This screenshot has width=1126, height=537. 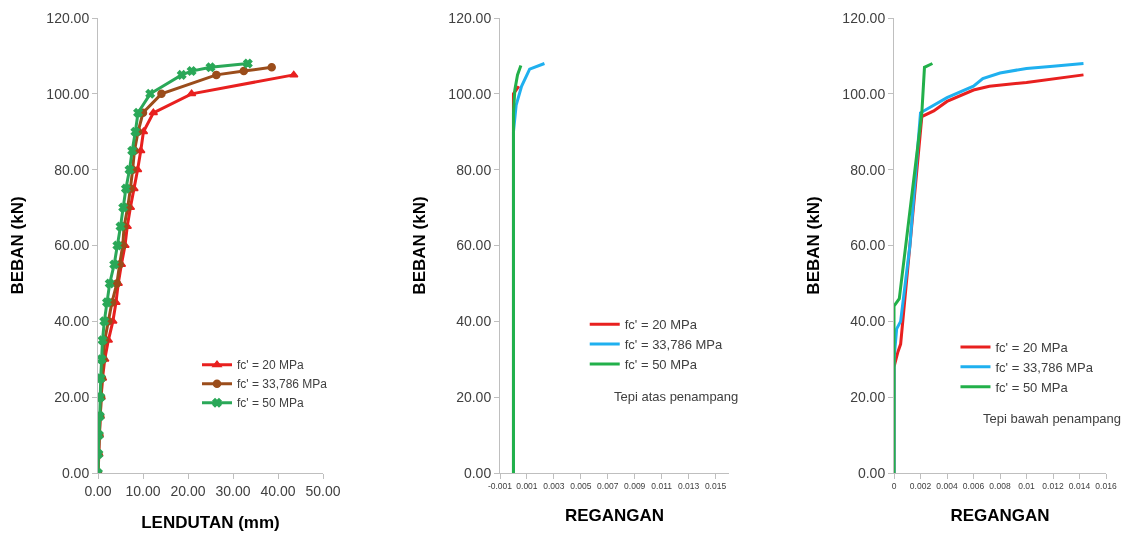 What do you see at coordinates (662, 486) in the screenshot?
I see `x-tick-label: 0.011` at bounding box center [662, 486].